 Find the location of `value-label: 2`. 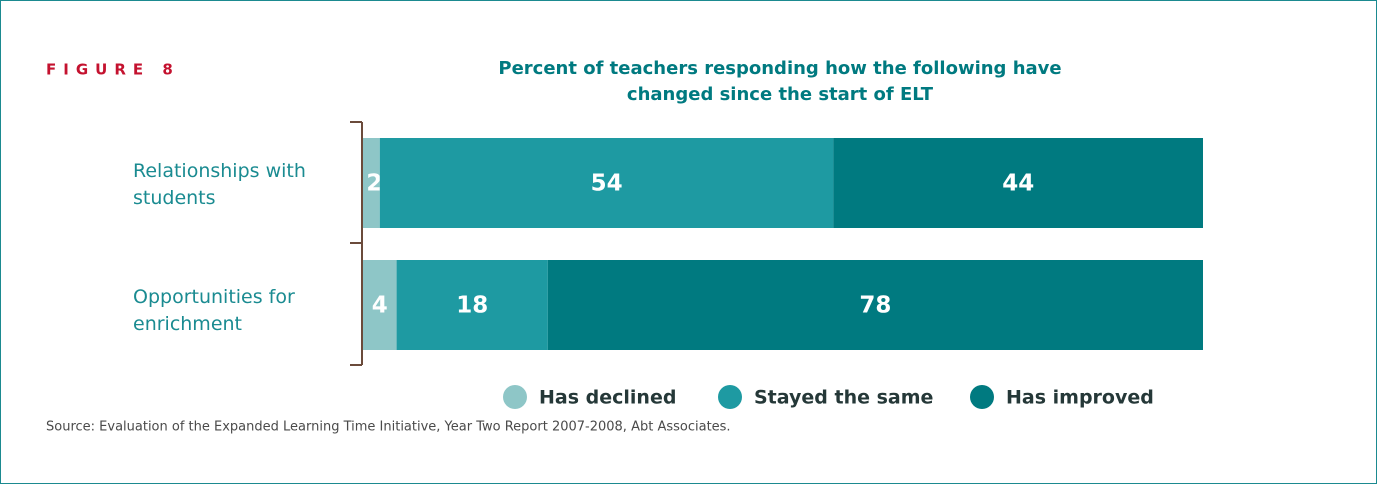

value-label: 2 is located at coordinates (374, 184).